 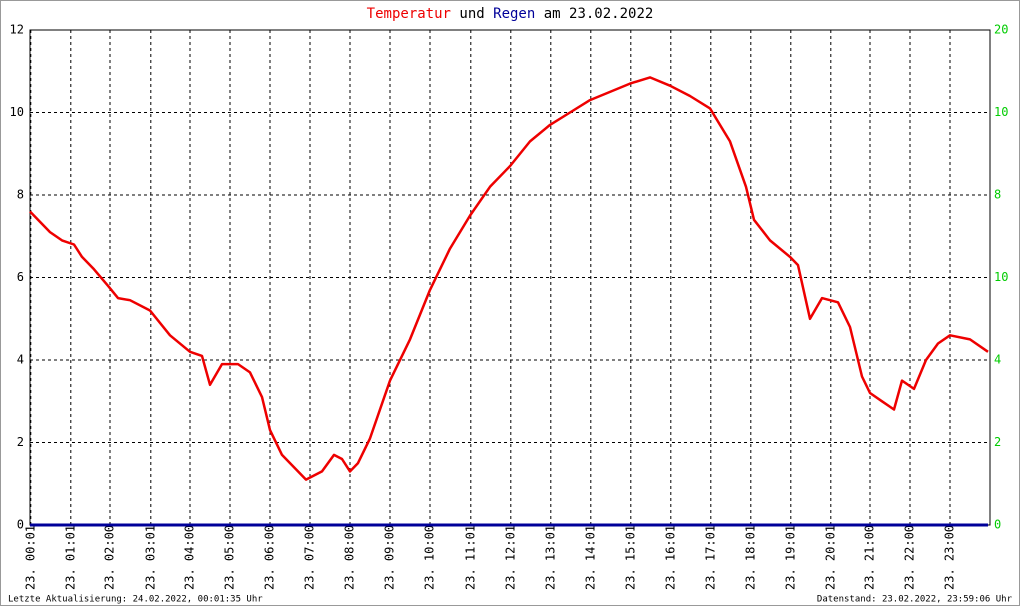 What do you see at coordinates (550, 557) in the screenshot?
I see `x-tick-label: 23. 13:01` at bounding box center [550, 557].